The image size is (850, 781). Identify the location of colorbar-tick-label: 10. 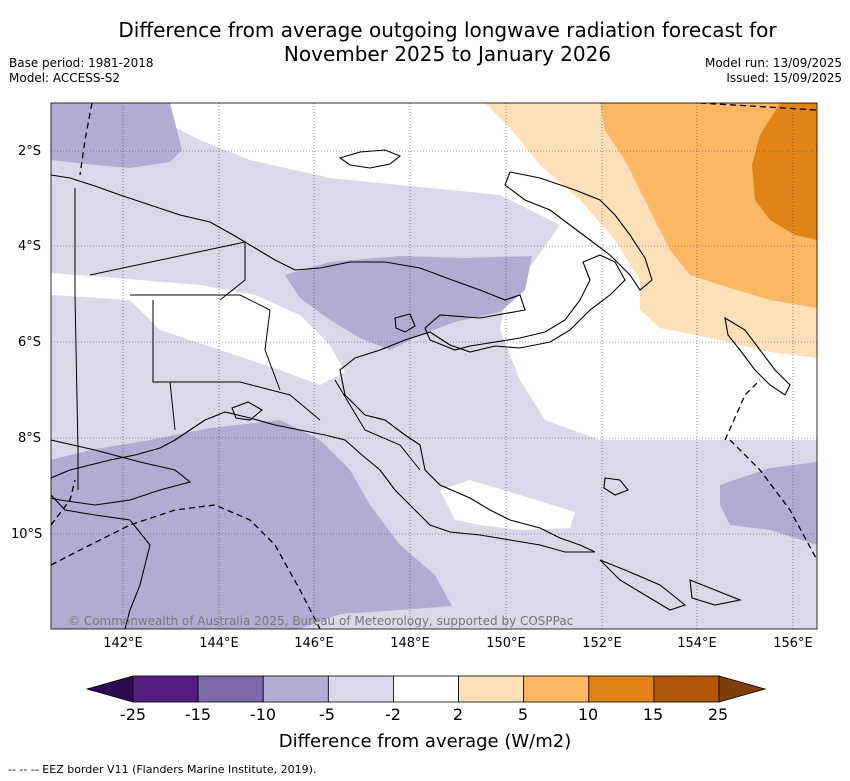
(588, 714).